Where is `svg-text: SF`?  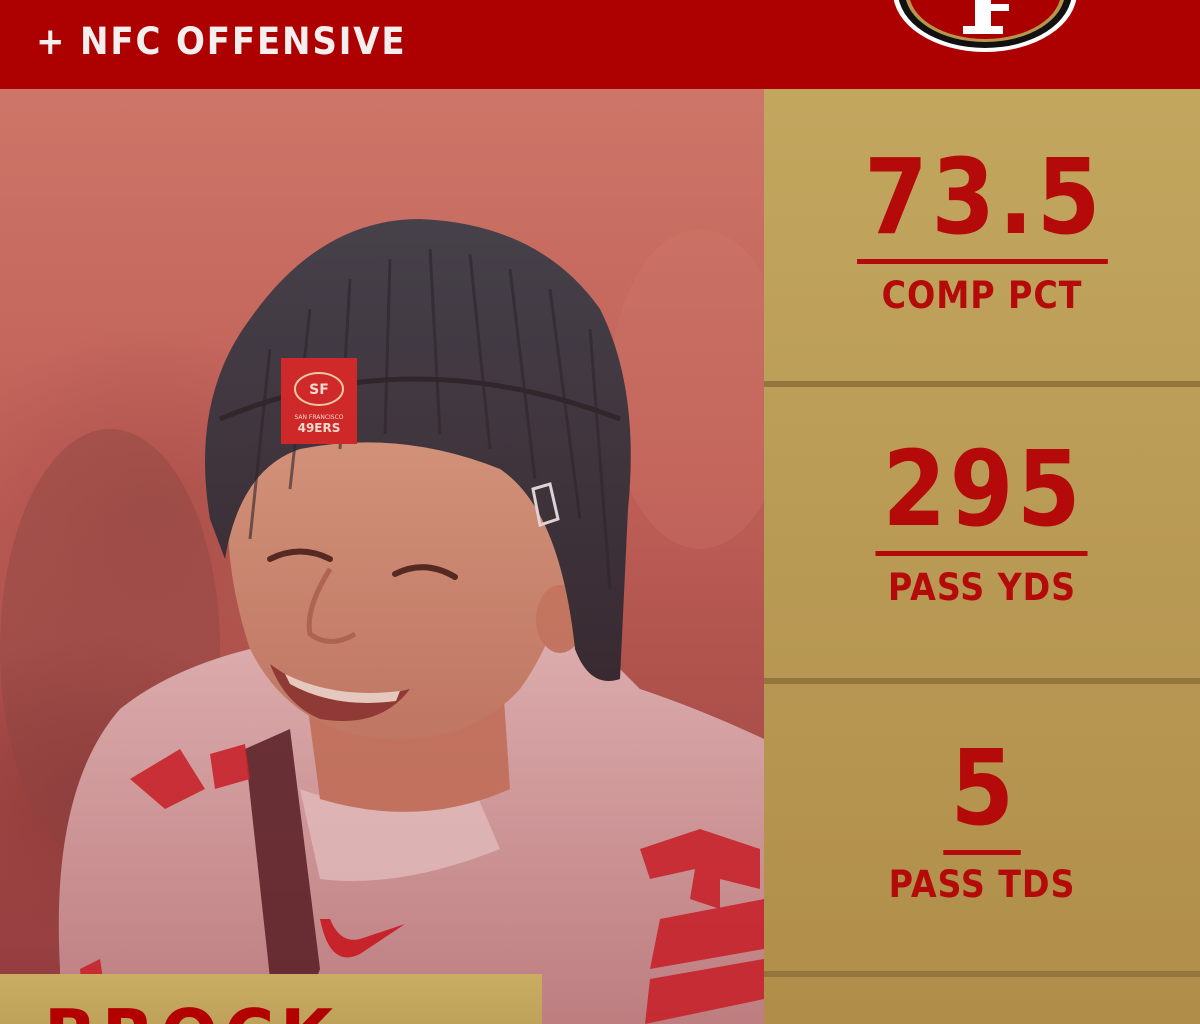 svg-text: SF is located at coordinates (319, 390).